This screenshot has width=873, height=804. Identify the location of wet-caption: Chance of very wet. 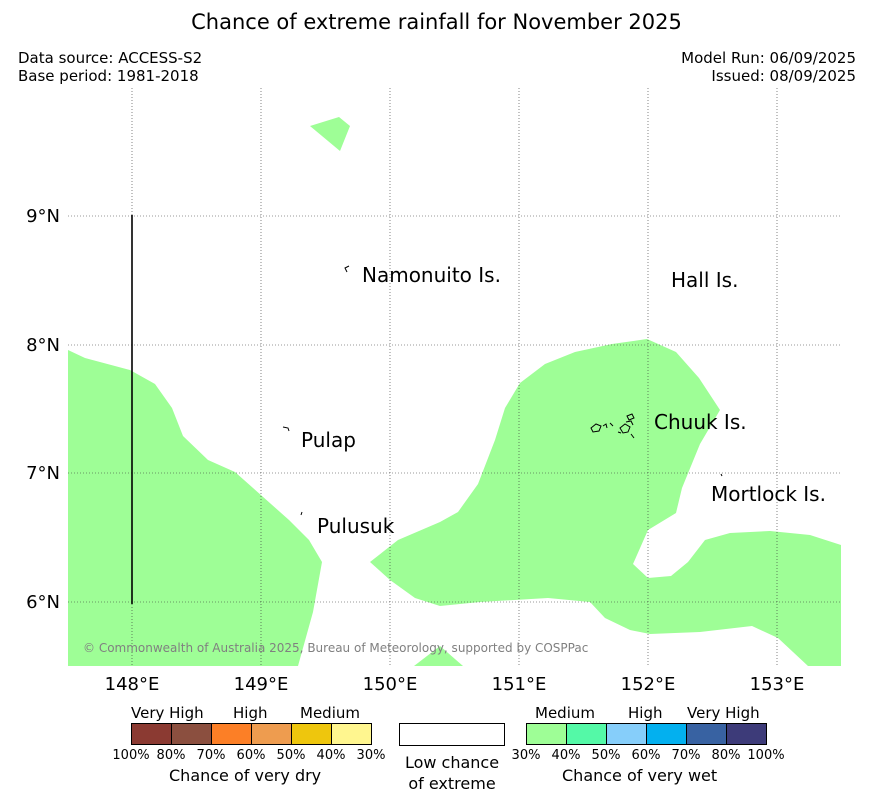
(640, 775).